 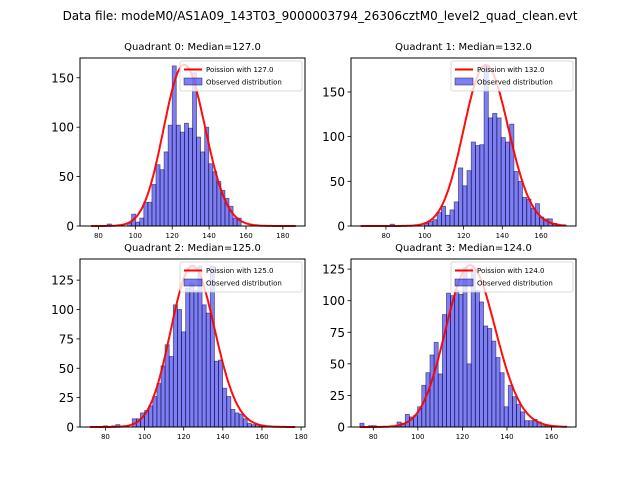 What do you see at coordinates (241, 277) in the screenshot?
I see `legend: Poission with 125.0 Observed distribution` at bounding box center [241, 277].